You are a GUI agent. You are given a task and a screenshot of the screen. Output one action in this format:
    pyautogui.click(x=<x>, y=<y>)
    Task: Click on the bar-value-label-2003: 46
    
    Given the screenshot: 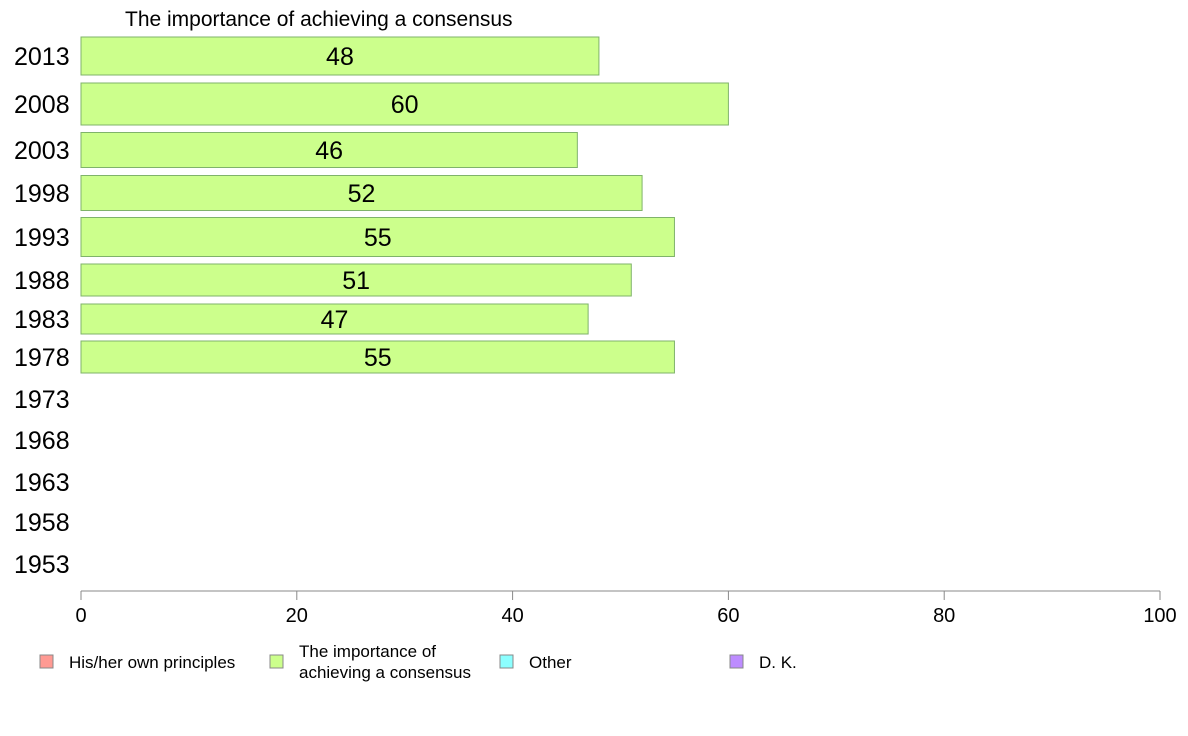 What is the action you would take?
    pyautogui.click(x=329, y=151)
    